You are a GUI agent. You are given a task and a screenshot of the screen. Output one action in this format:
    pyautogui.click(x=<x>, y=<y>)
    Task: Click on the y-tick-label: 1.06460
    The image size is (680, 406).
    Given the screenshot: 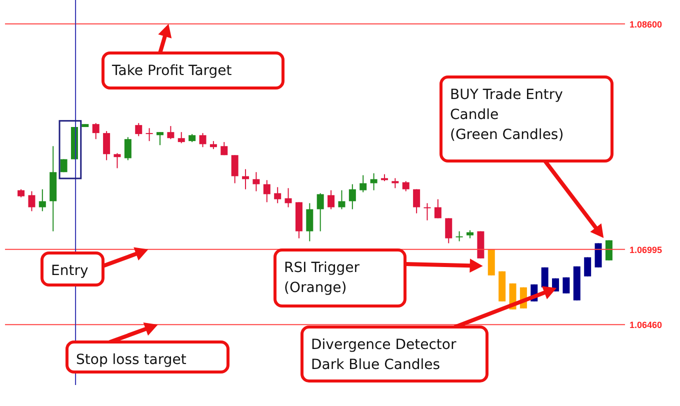 What is the action you would take?
    pyautogui.click(x=646, y=325)
    